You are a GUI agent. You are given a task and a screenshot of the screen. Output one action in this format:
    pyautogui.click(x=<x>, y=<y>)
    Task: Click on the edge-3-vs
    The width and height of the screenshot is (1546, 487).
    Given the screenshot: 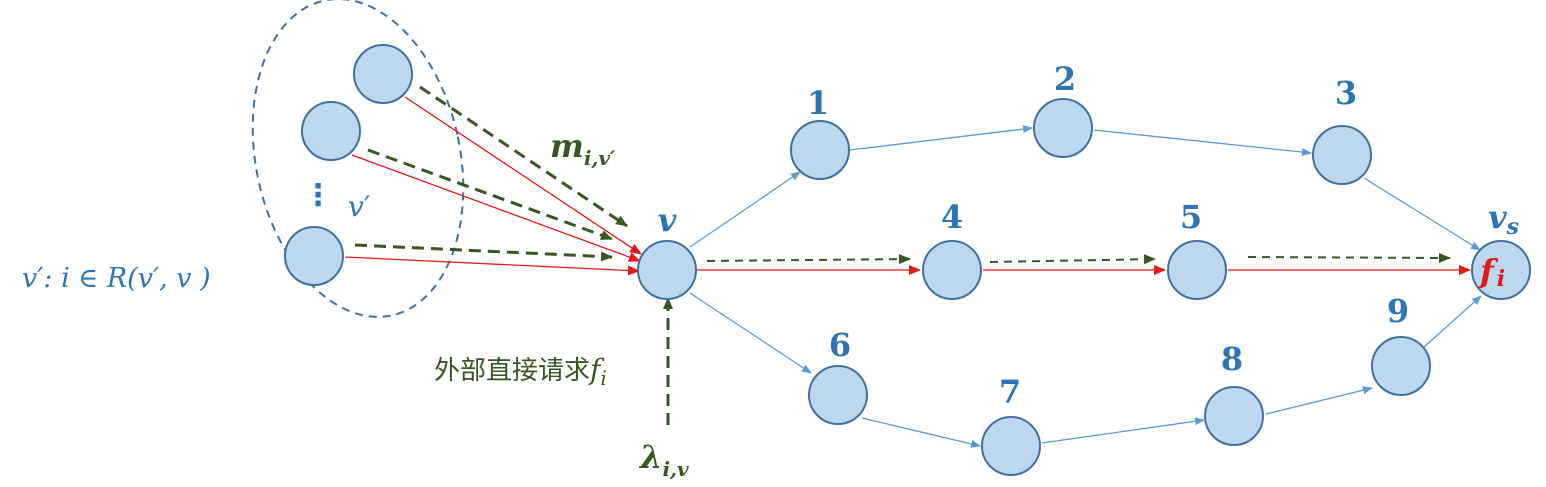 What is the action you would take?
    pyautogui.click(x=1422, y=214)
    